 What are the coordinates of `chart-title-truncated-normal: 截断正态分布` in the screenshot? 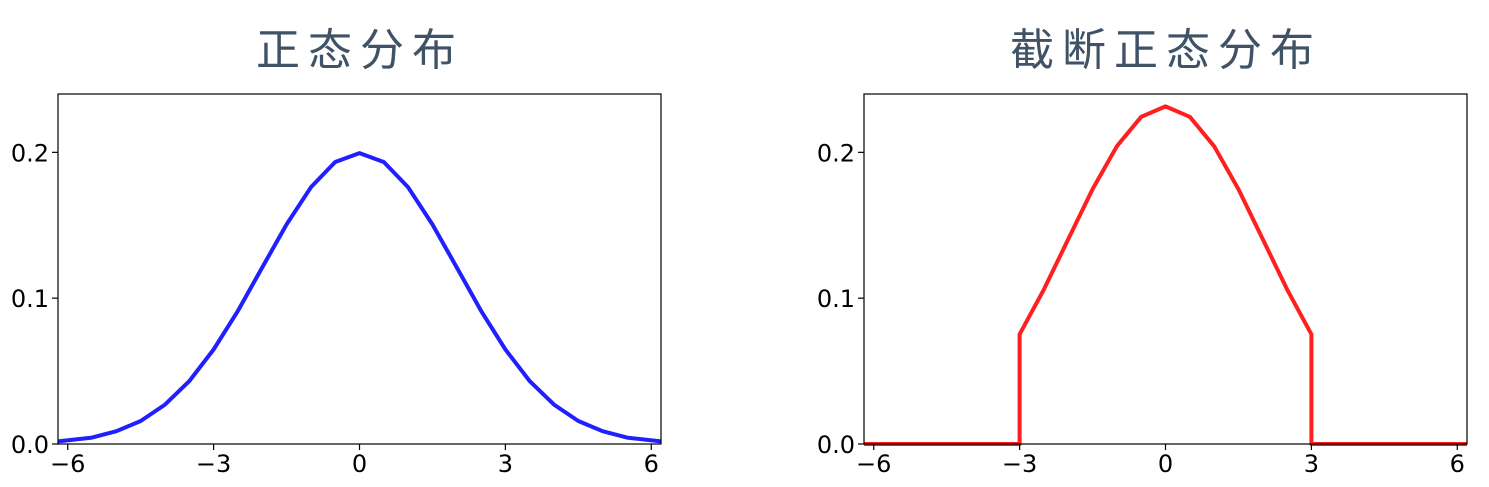 It's located at (1166, 50).